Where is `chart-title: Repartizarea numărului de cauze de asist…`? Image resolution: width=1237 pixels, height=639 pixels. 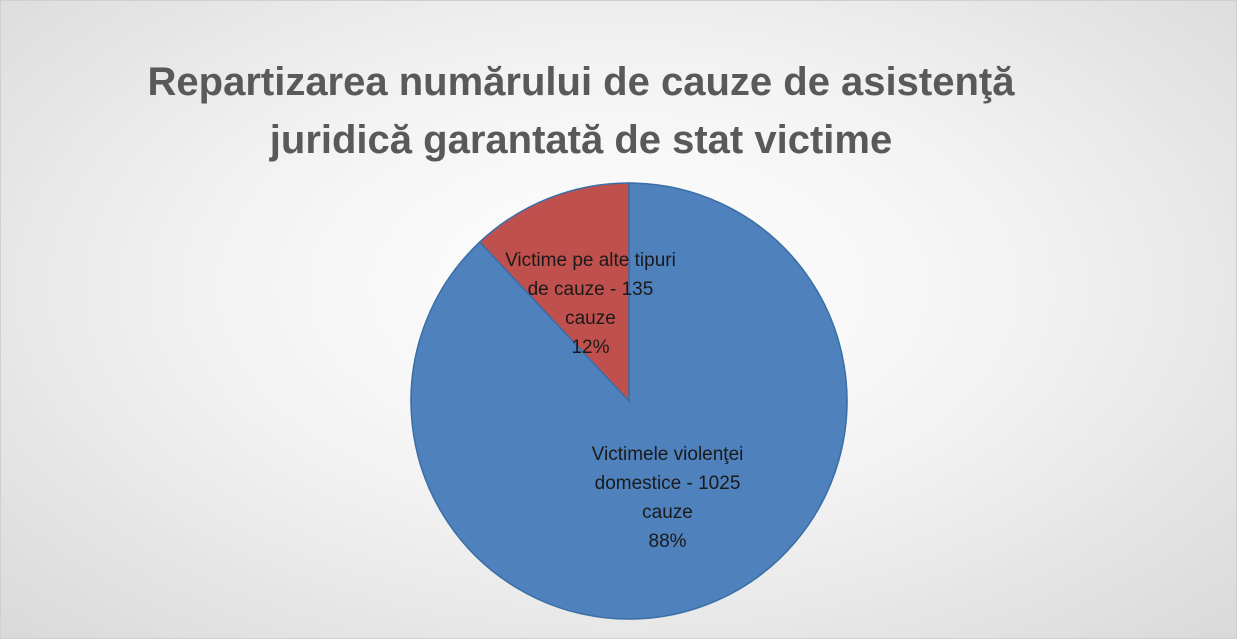
chart-title: Repartizarea numărului de cauze de asist… is located at coordinates (581, 111).